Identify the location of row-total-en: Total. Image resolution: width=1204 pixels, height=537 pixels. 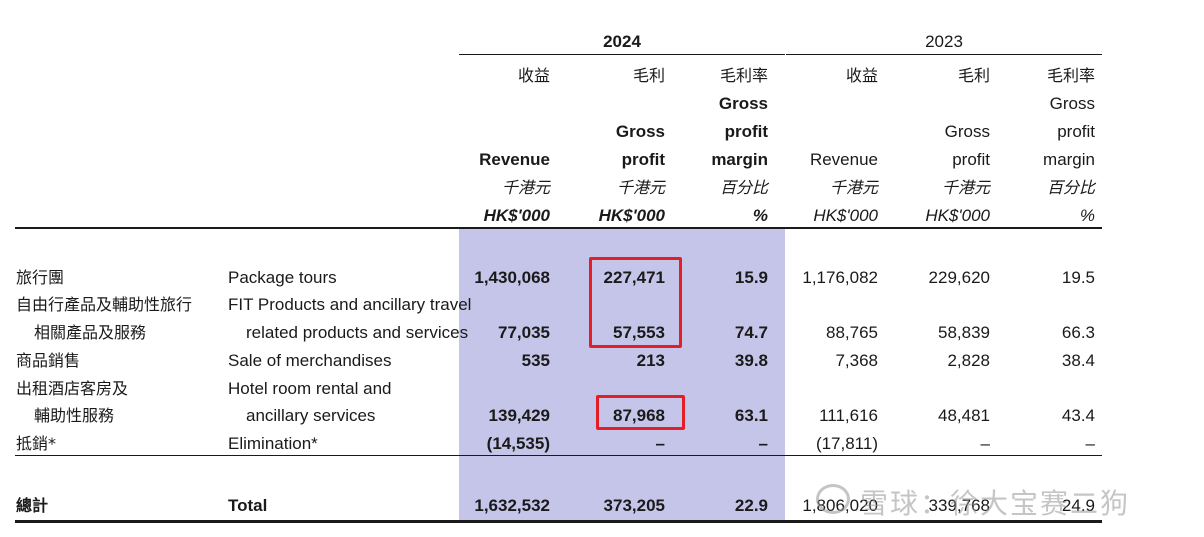
(248, 505).